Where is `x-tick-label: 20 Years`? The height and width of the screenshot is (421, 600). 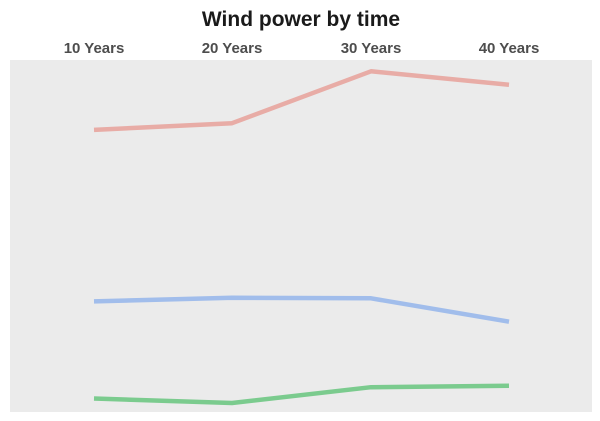 x-tick-label: 20 Years is located at coordinates (232, 48).